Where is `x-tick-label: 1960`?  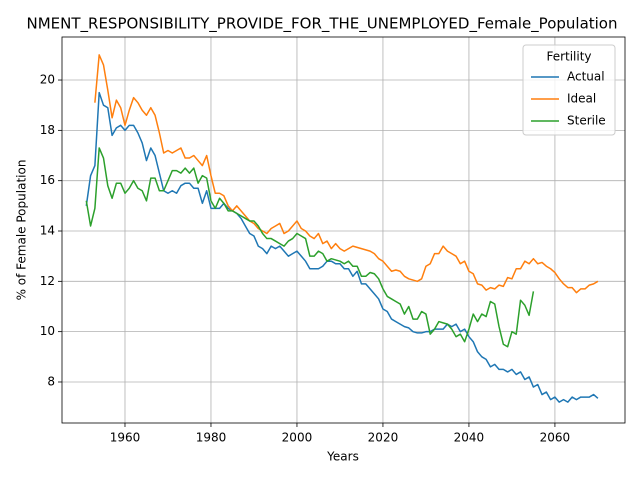 x-tick-label: 1960 is located at coordinates (125, 438).